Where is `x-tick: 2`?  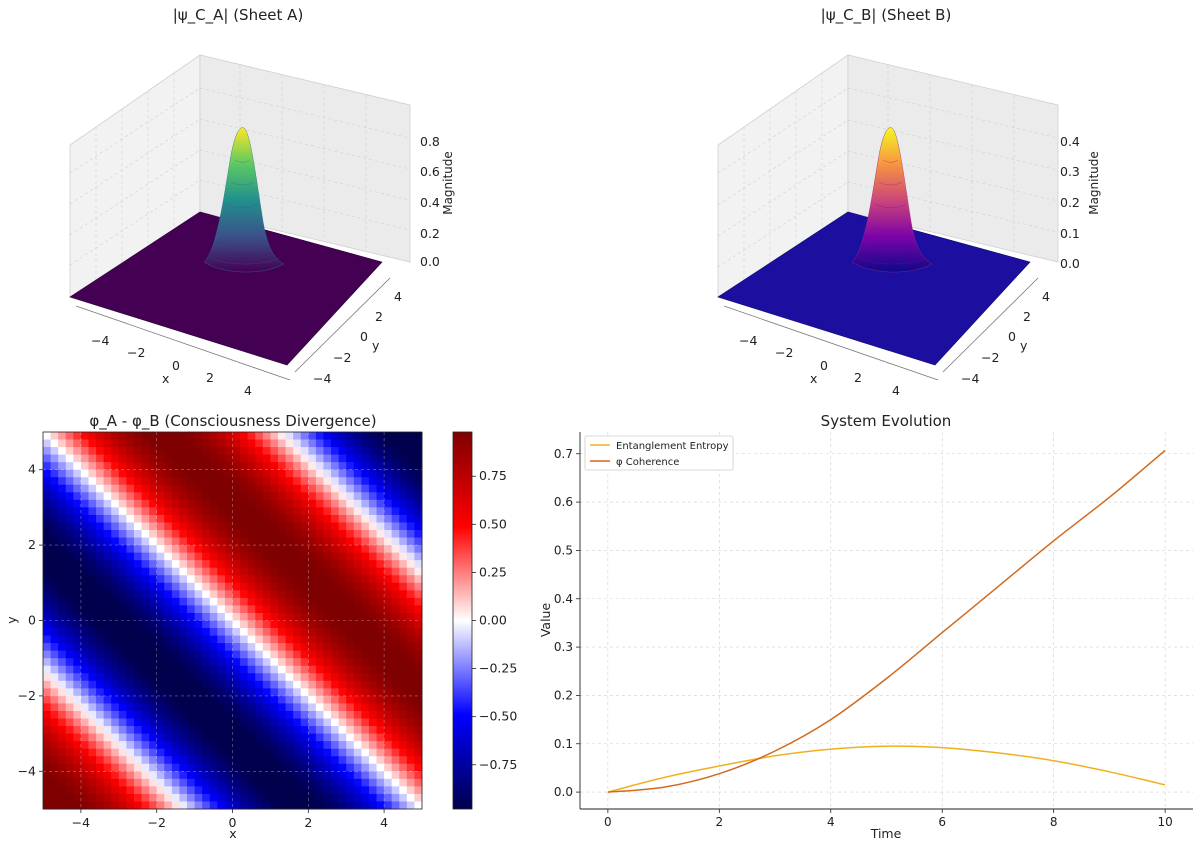 x-tick: 2 is located at coordinates (858, 377).